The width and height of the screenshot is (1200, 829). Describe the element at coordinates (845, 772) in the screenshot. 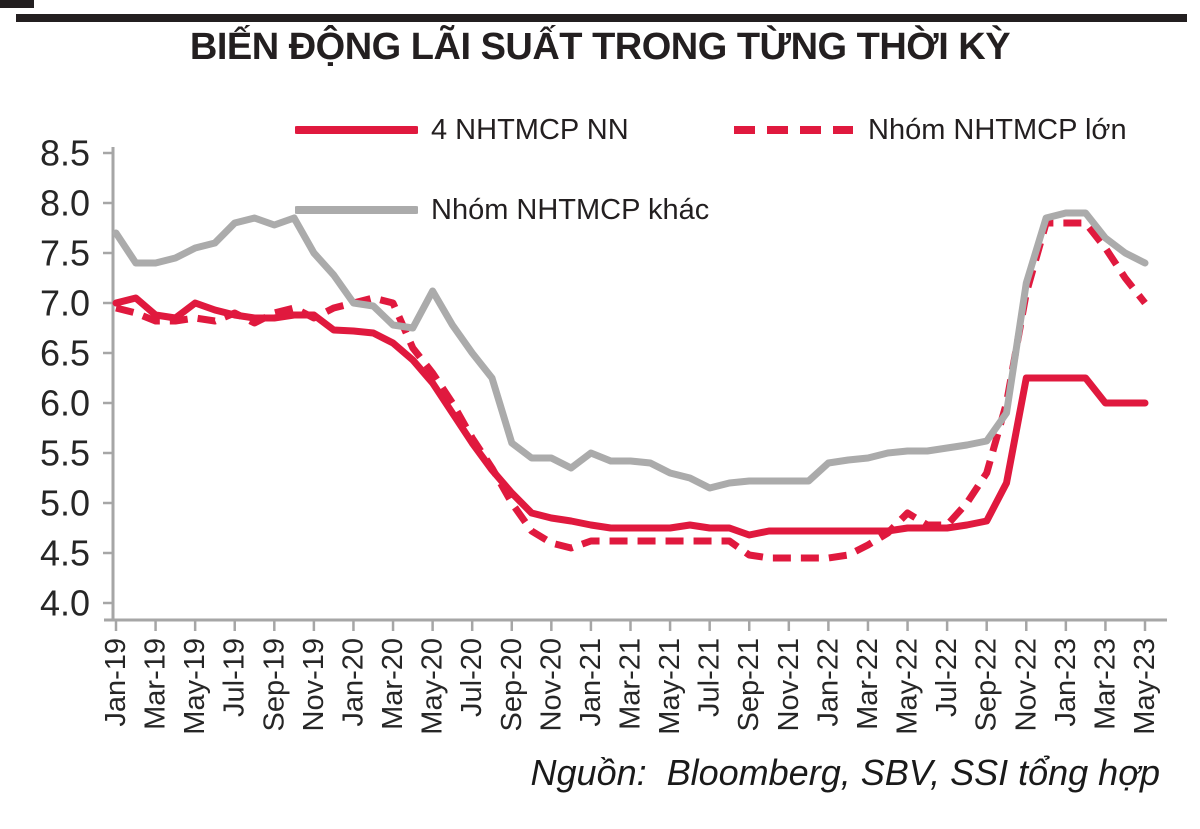

I see `source-note: Nguồn: Bloomberg, SBV, SSI tổng hợp` at that location.